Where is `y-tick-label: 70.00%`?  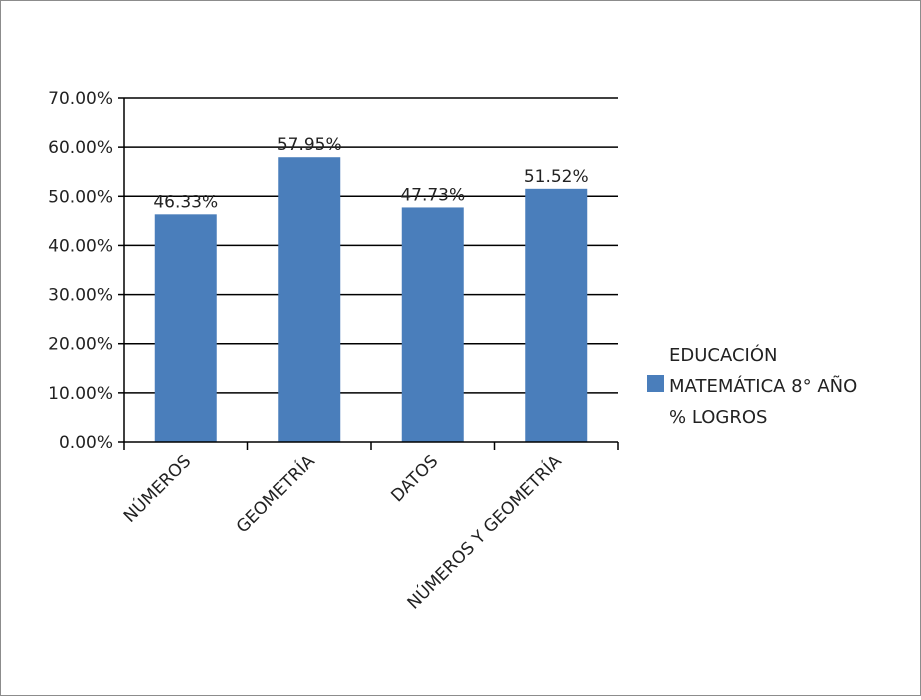 y-tick-label: 70.00% is located at coordinates (80, 99).